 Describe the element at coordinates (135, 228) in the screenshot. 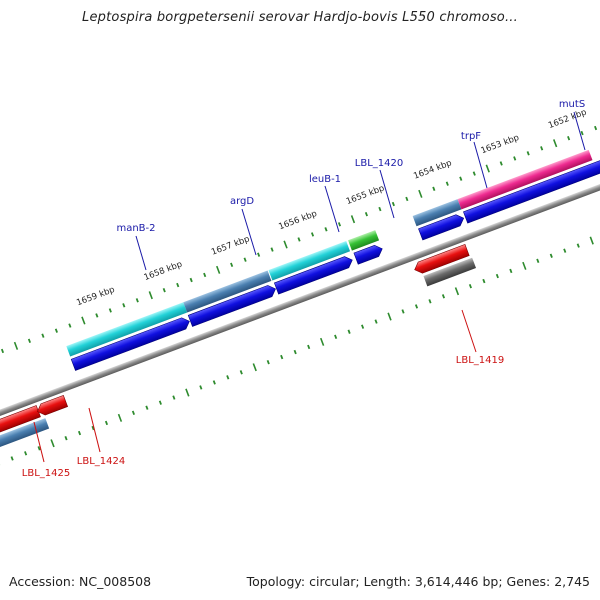

I see `label-manB-2: manB-2` at that location.